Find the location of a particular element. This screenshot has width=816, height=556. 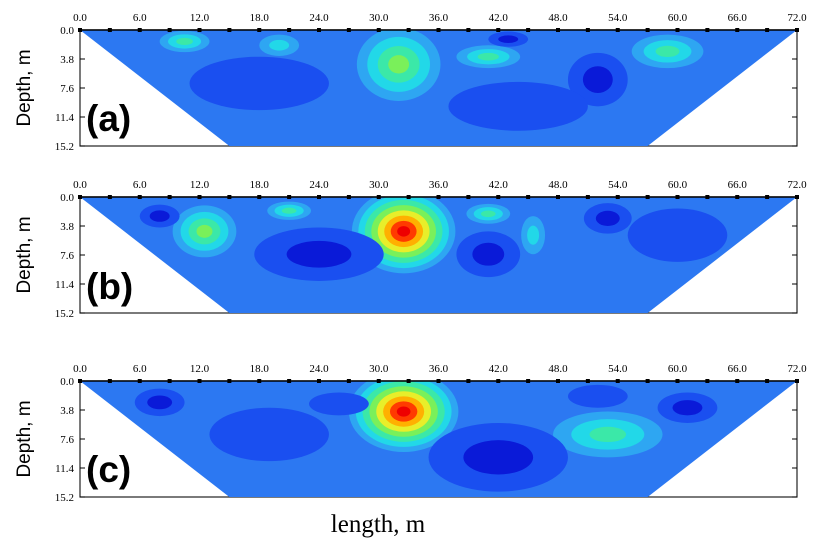

x-tick-label: 6.0 is located at coordinates (140, 18).